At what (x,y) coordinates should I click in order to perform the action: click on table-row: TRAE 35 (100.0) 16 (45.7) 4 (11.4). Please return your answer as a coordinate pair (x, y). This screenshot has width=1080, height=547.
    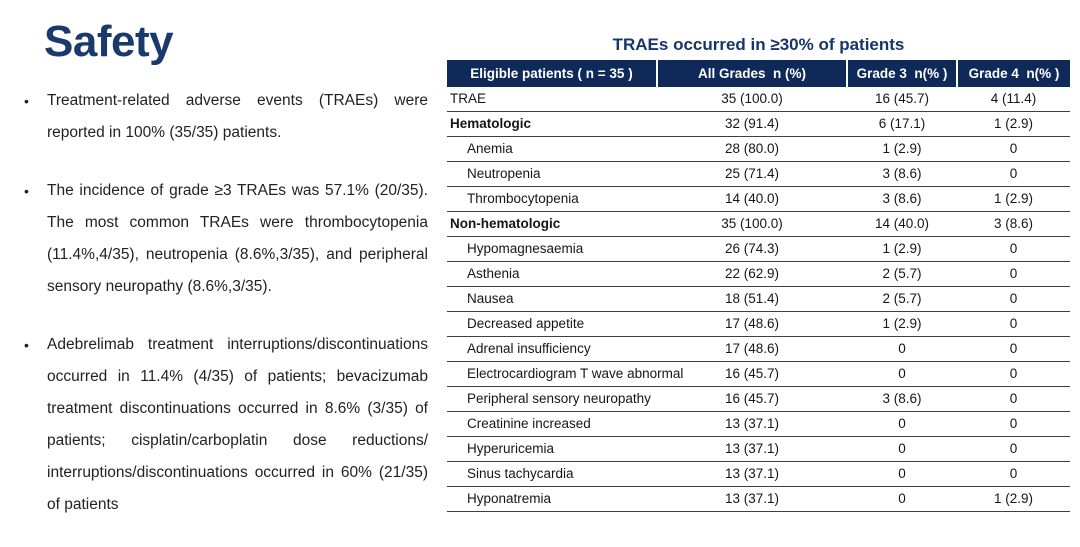
    Looking at the image, I should click on (758, 99).